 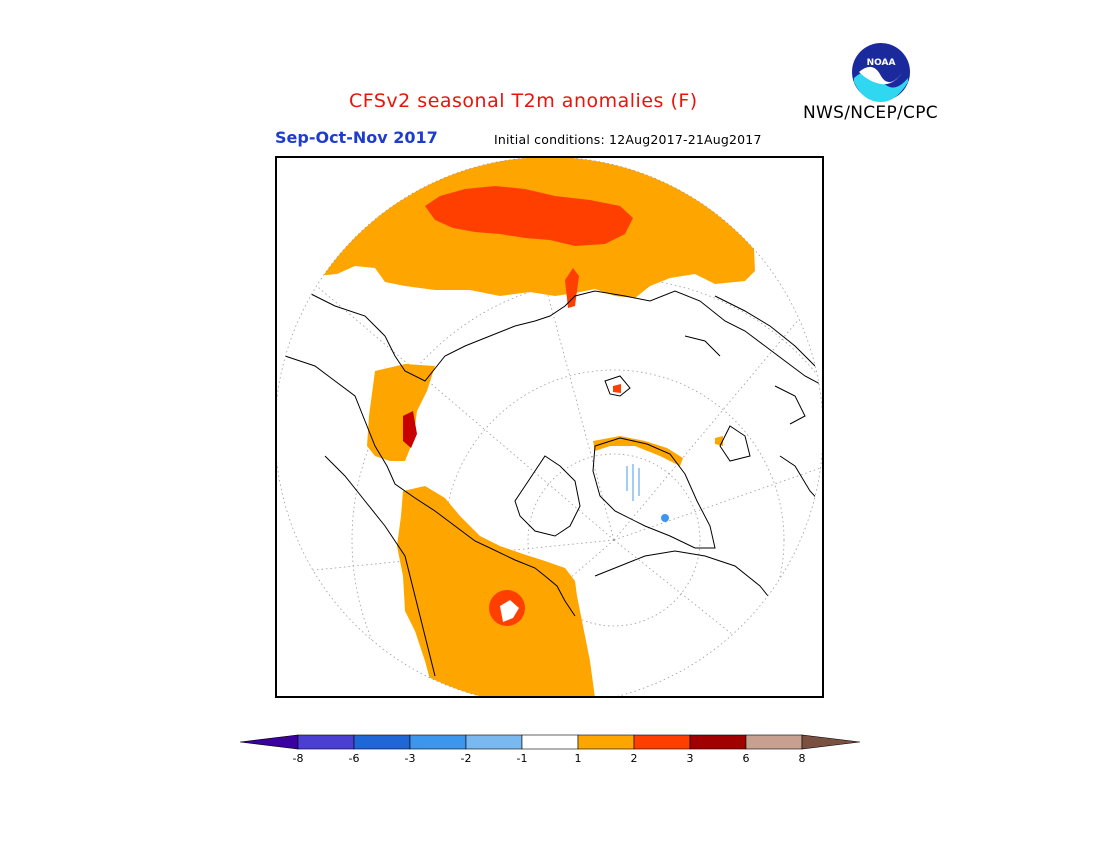 I want to click on colorbar-arrow-high, so click(x=831, y=742).